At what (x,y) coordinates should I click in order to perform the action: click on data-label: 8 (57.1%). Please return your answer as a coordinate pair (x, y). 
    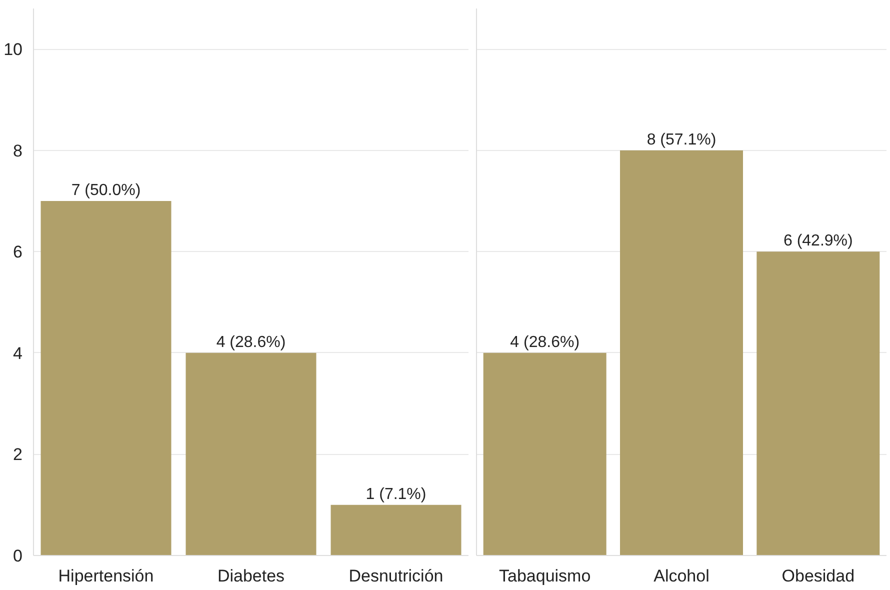
    Looking at the image, I should click on (681, 139).